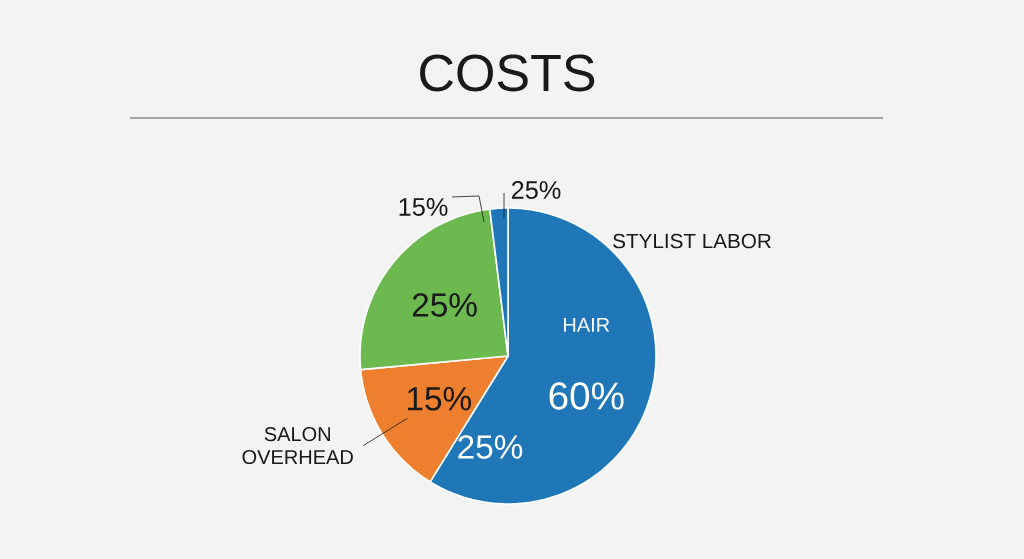  What do you see at coordinates (297, 446) in the screenshot?
I see `slice-label: SALON OVERHEAD` at bounding box center [297, 446].